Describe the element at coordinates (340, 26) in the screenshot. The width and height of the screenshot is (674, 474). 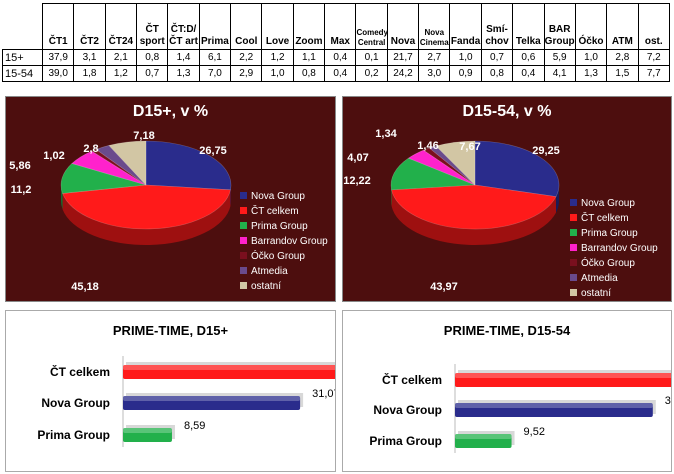
I see `column-header: Max` at that location.